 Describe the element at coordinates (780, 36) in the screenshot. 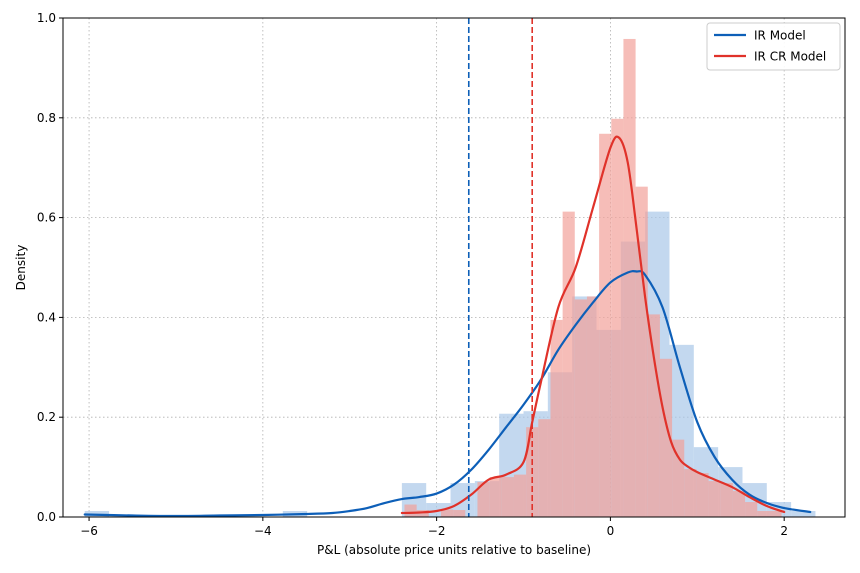

I see `legend-label-ir-model: IR Model` at that location.